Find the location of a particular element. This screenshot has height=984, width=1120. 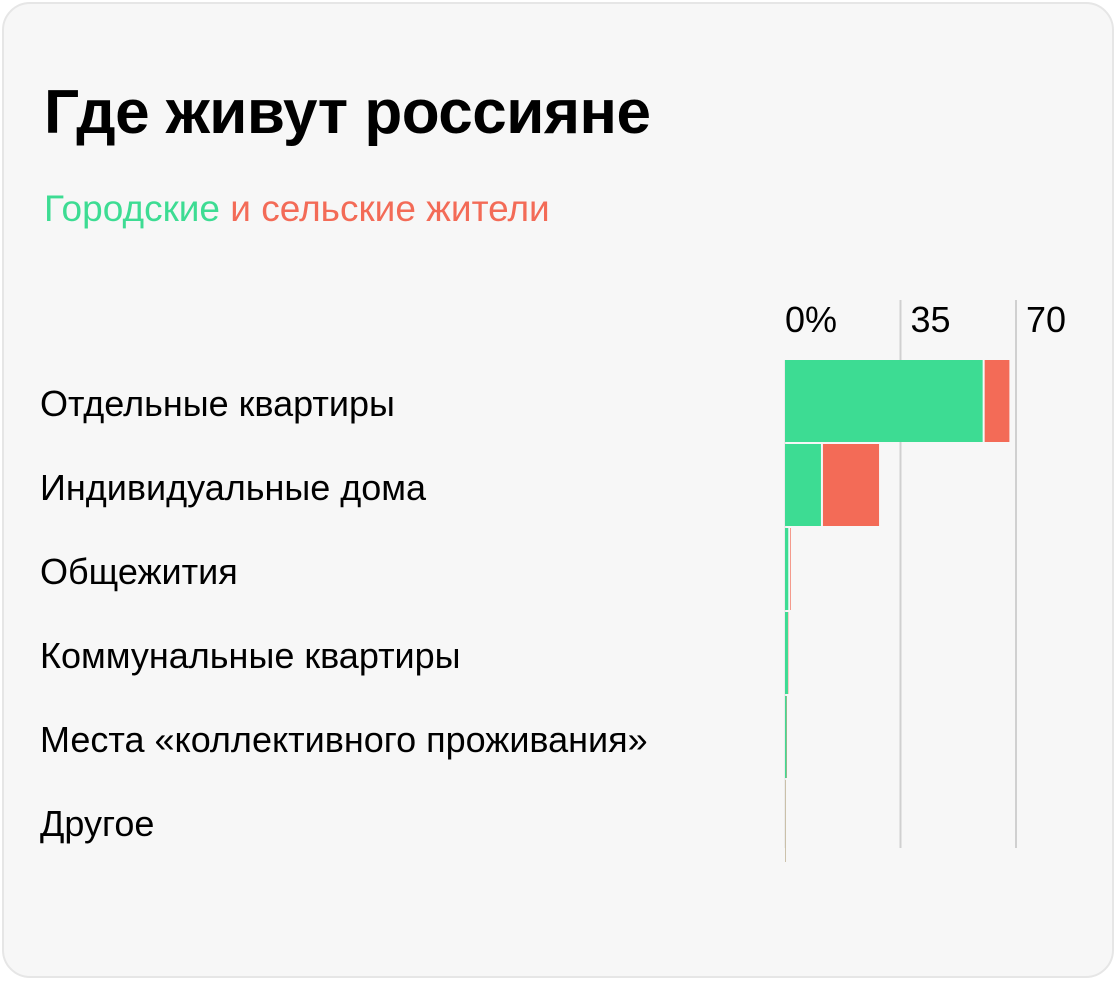

category-label: Коммунальные квартиры is located at coordinates (250, 655).